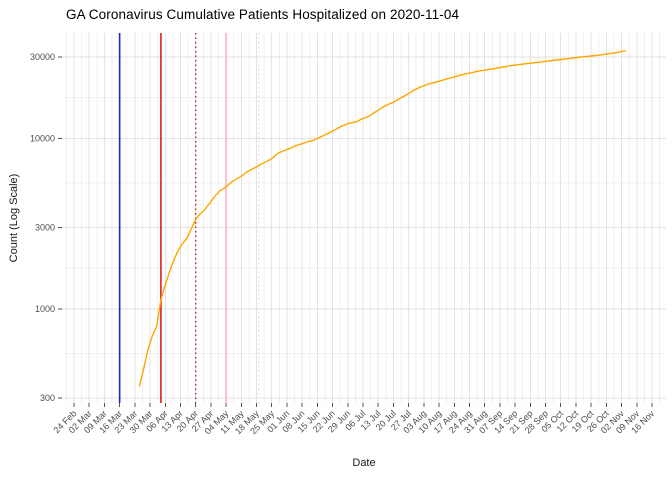 Image resolution: width=672 pixels, height=480 pixels. Describe the element at coordinates (364, 463) in the screenshot. I see `x-axis-title: Date` at that location.